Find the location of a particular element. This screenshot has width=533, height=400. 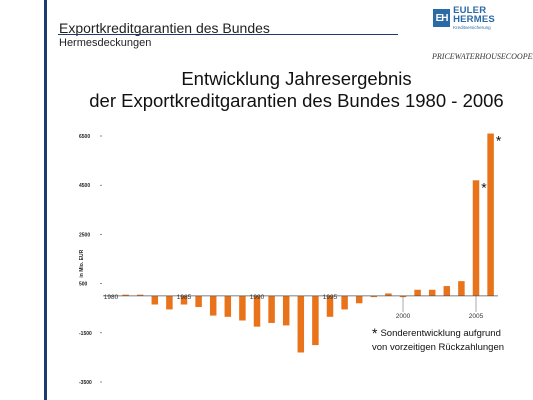

bar-2005 is located at coordinates (476, 238).